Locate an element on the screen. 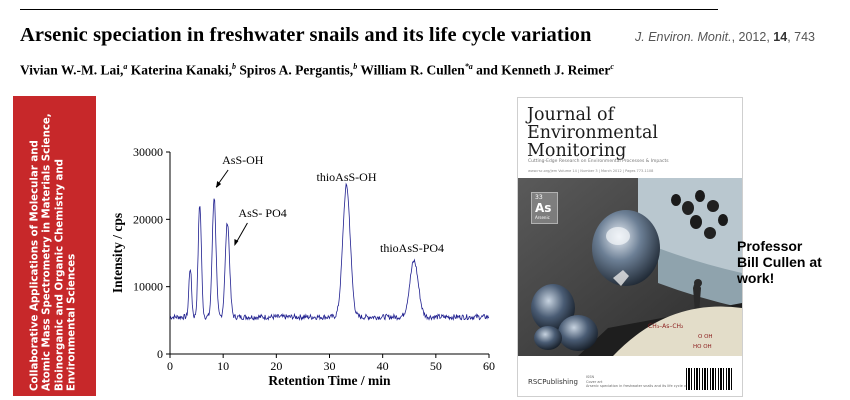 This screenshot has width=850, height=400. footer-line: ISSN is located at coordinates (590, 377).